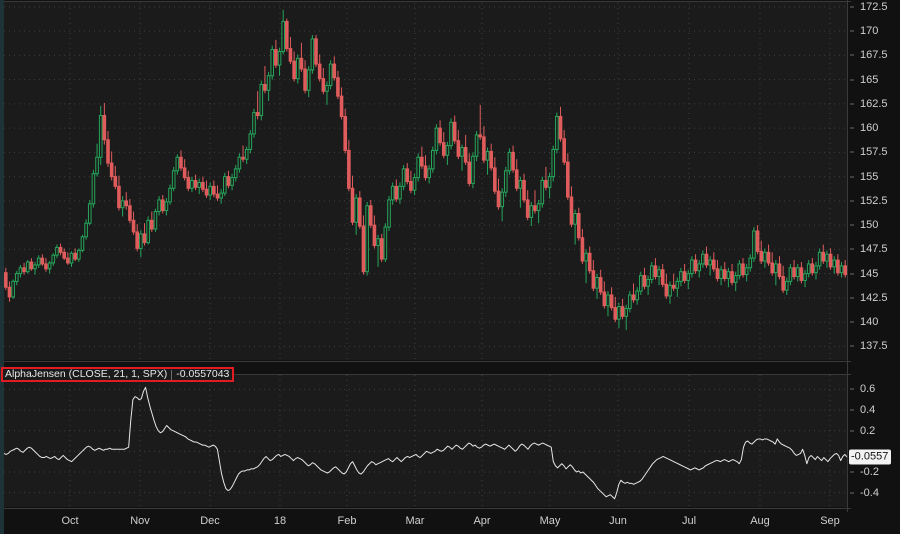  Describe the element at coordinates (874, 152) in the screenshot. I see `price-y-tick-label: 157.5` at that location.